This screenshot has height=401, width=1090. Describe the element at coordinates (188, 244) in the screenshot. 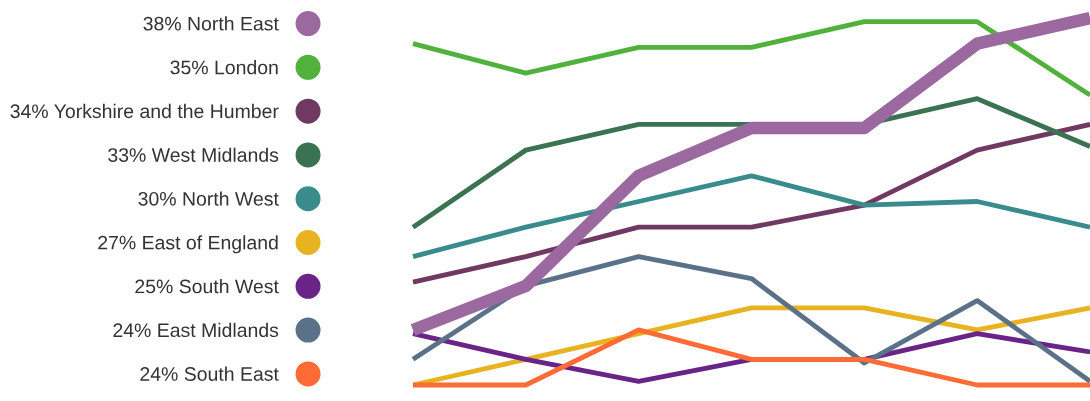

I see `legend-label: 27% East of England` at that location.